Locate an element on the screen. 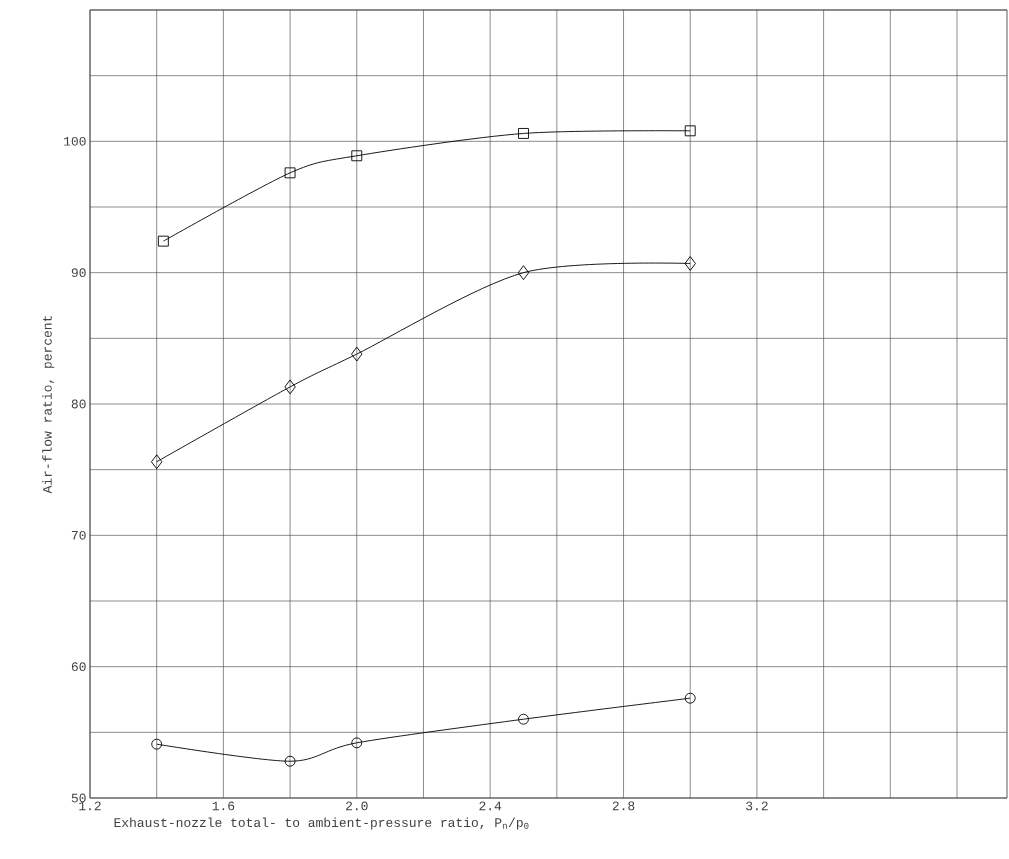 This screenshot has width=1009, height=859. y-tick-label: 60 is located at coordinates (78, 667).